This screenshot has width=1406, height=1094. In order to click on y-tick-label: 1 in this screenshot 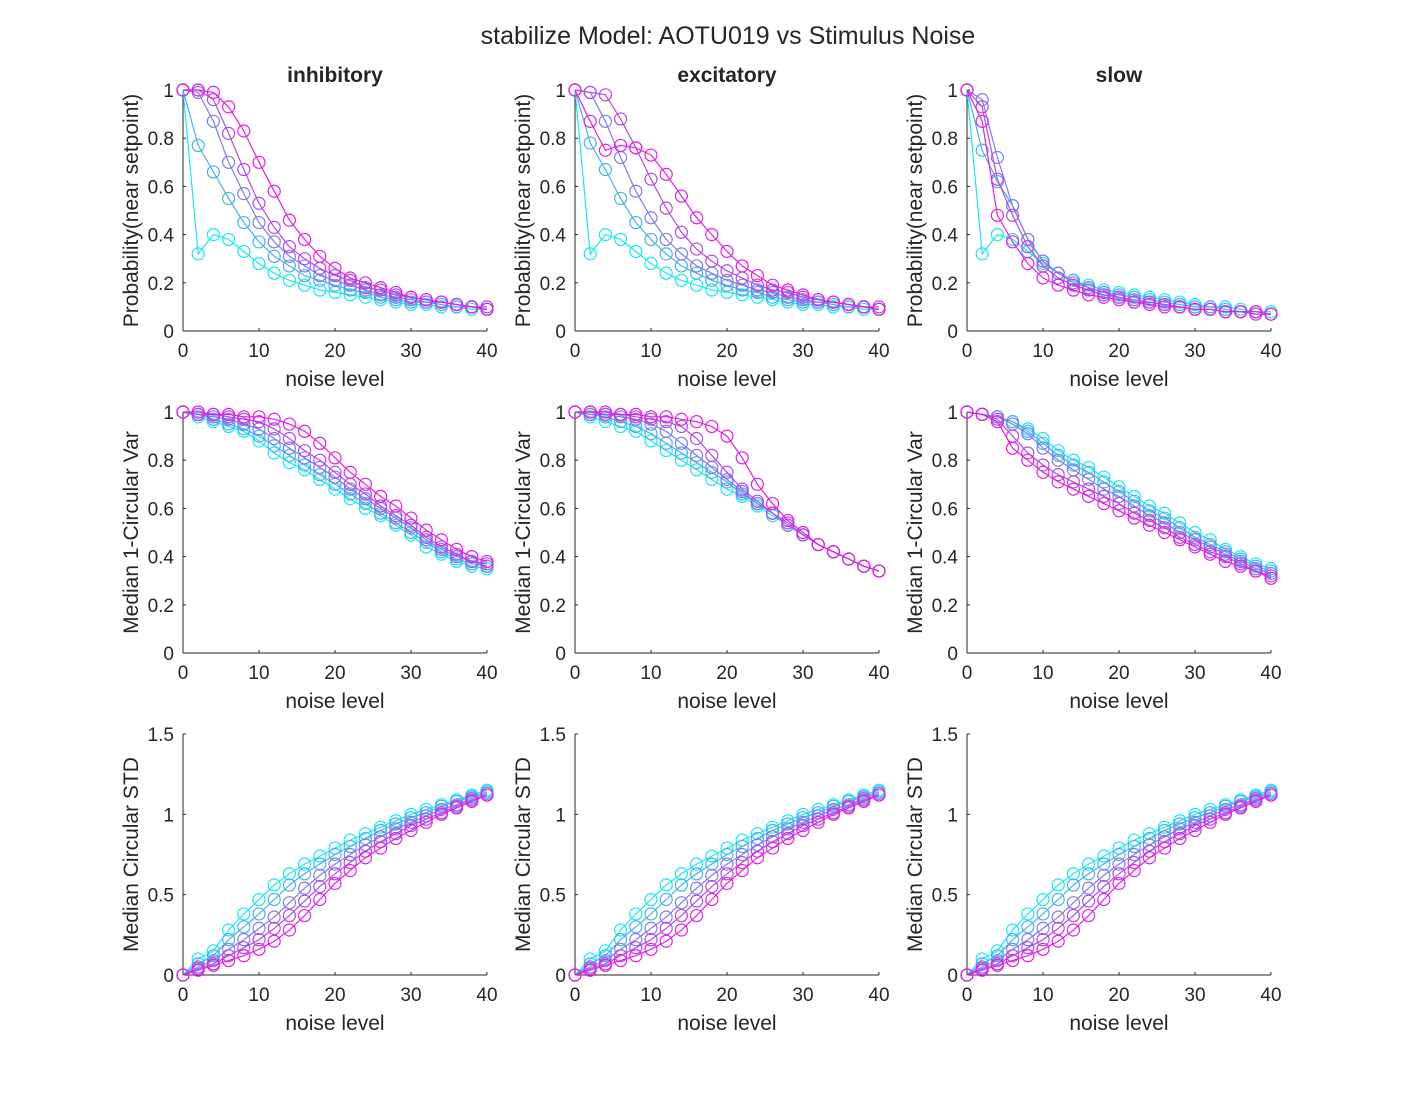, I will do `click(952, 815)`.